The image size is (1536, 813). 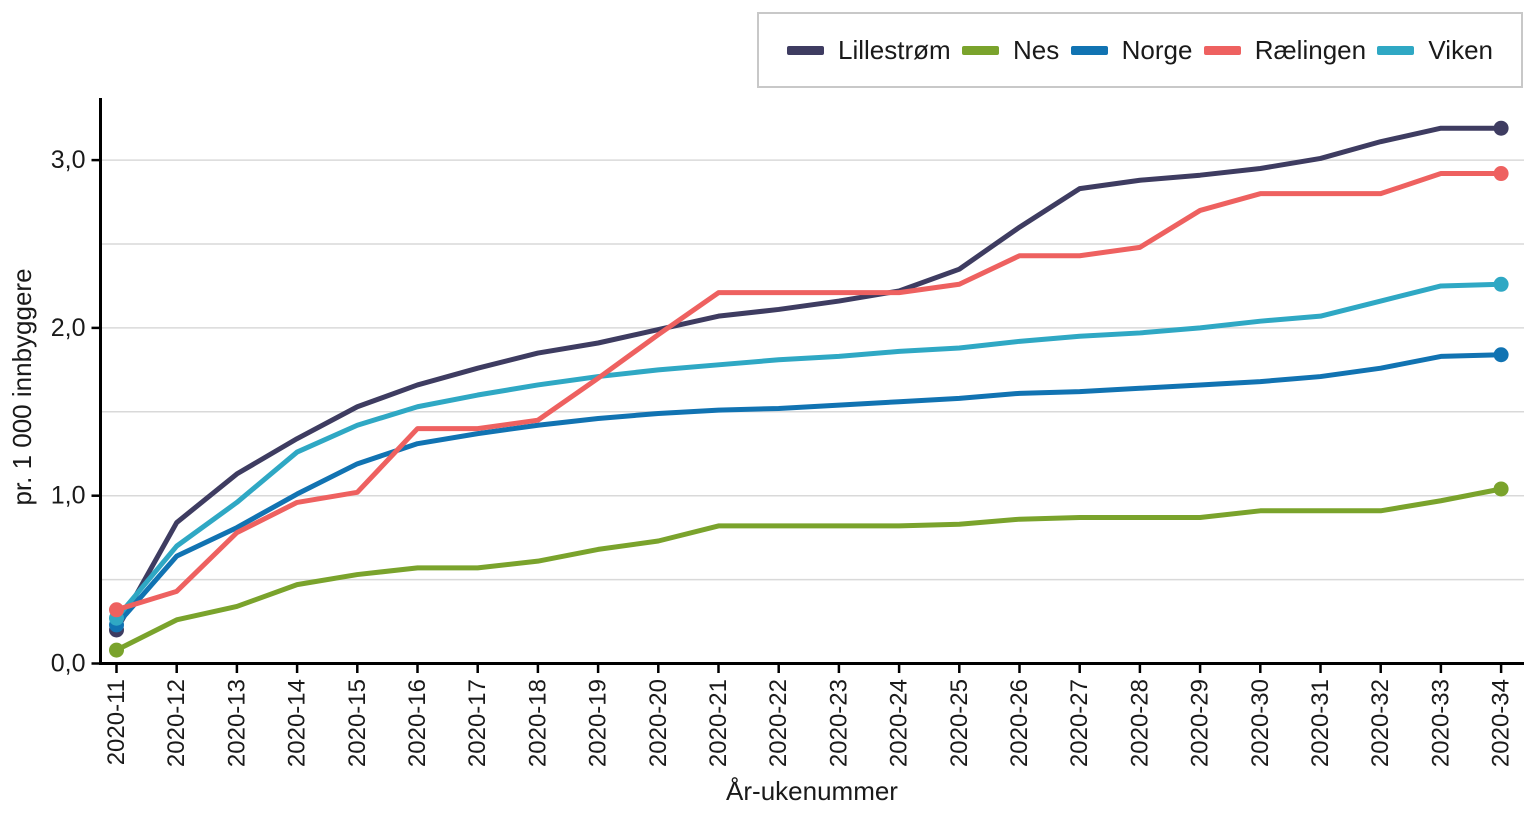 What do you see at coordinates (1139, 723) in the screenshot?
I see `svg-text: 2020-28` at bounding box center [1139, 723].